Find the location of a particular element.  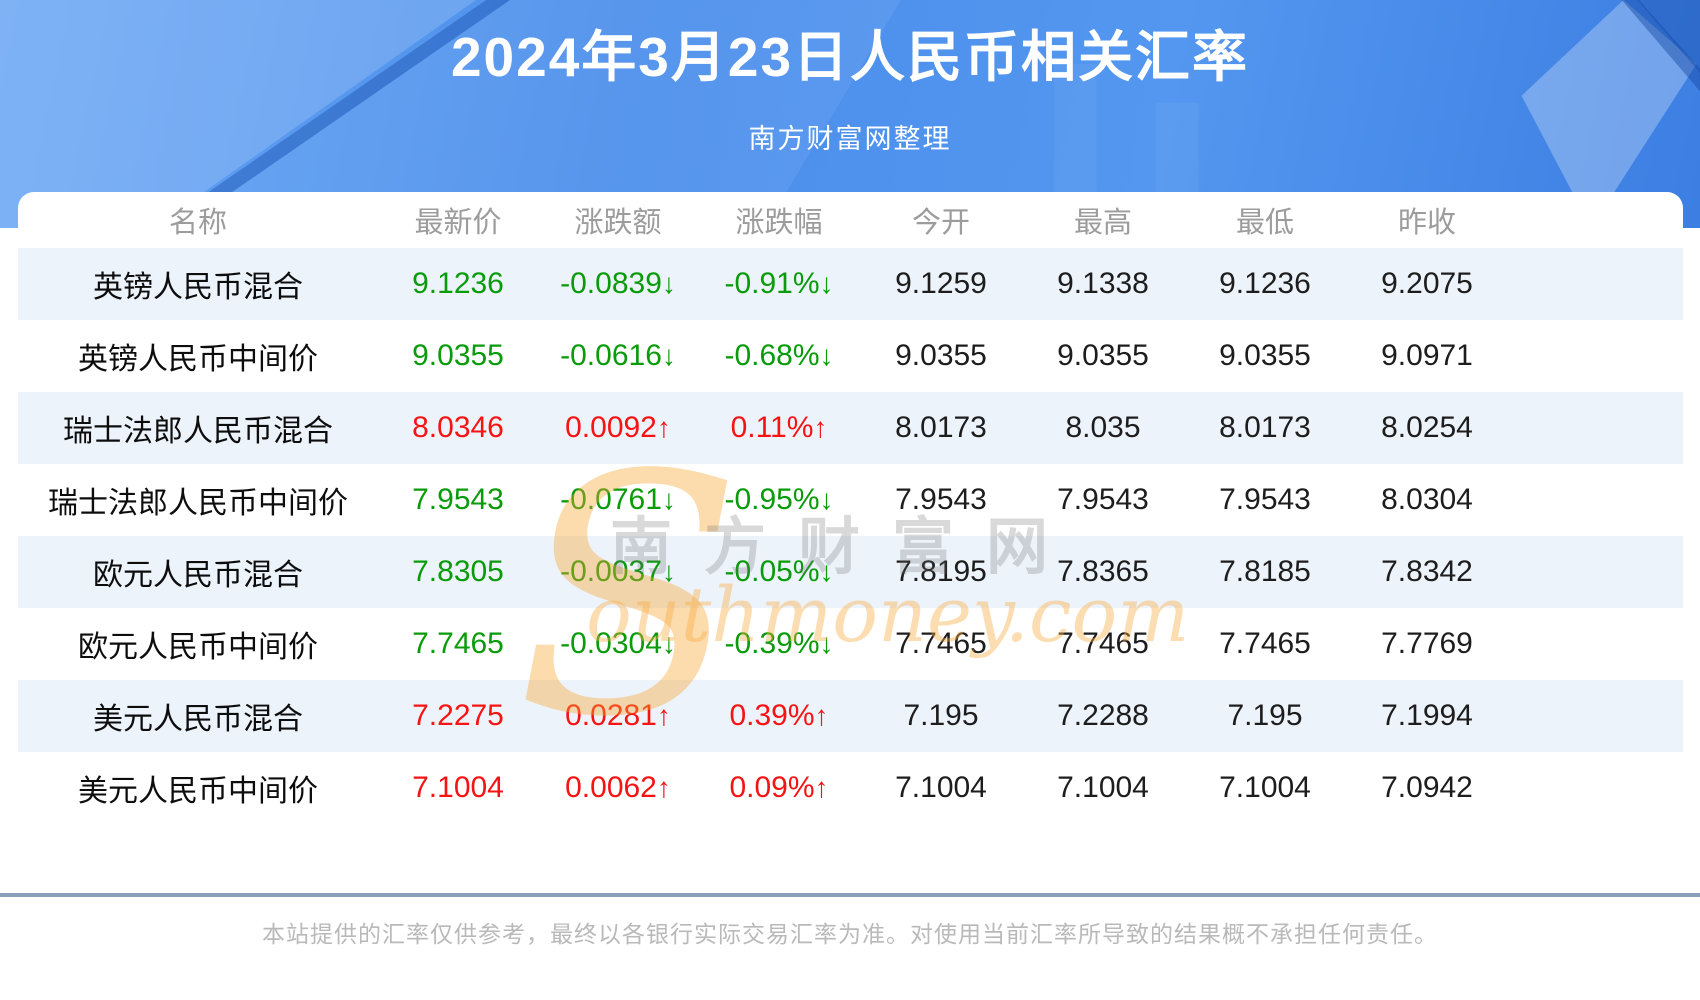

cell-prev_close: 7.0942 is located at coordinates (1427, 788).